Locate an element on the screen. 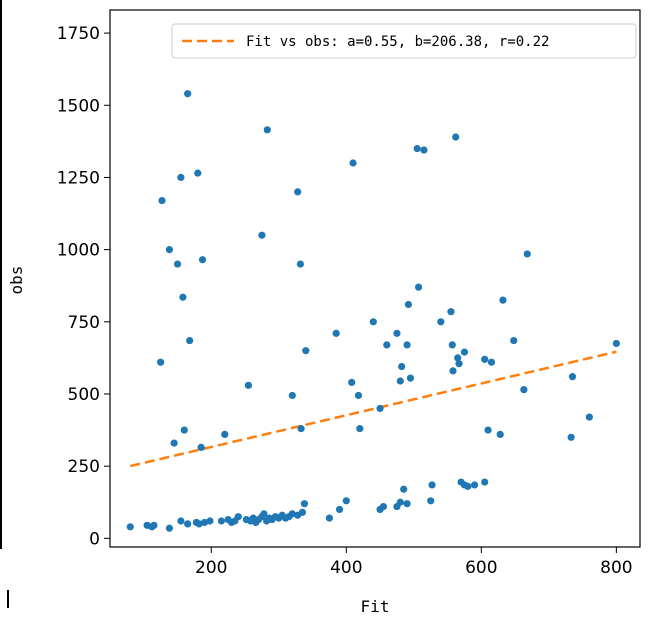 The width and height of the screenshot is (649, 619). x-tick-label: 200 is located at coordinates (211, 568).